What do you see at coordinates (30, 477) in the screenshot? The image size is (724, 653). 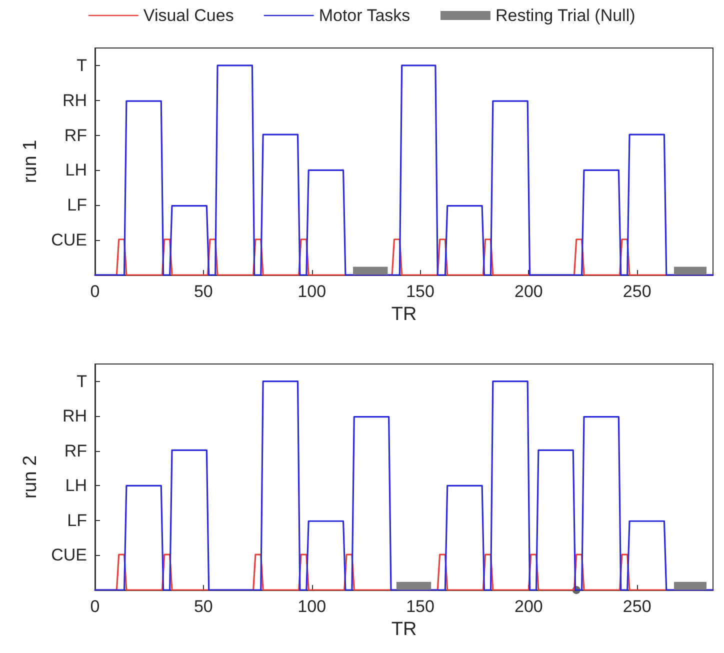 I see `y-axis-title: run 2` at bounding box center [30, 477].